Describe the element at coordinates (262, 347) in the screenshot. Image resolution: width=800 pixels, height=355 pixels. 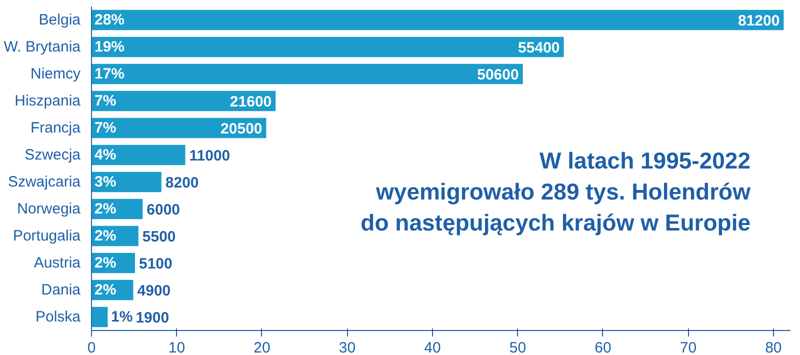
I see `x-tick-label: 20` at that location.